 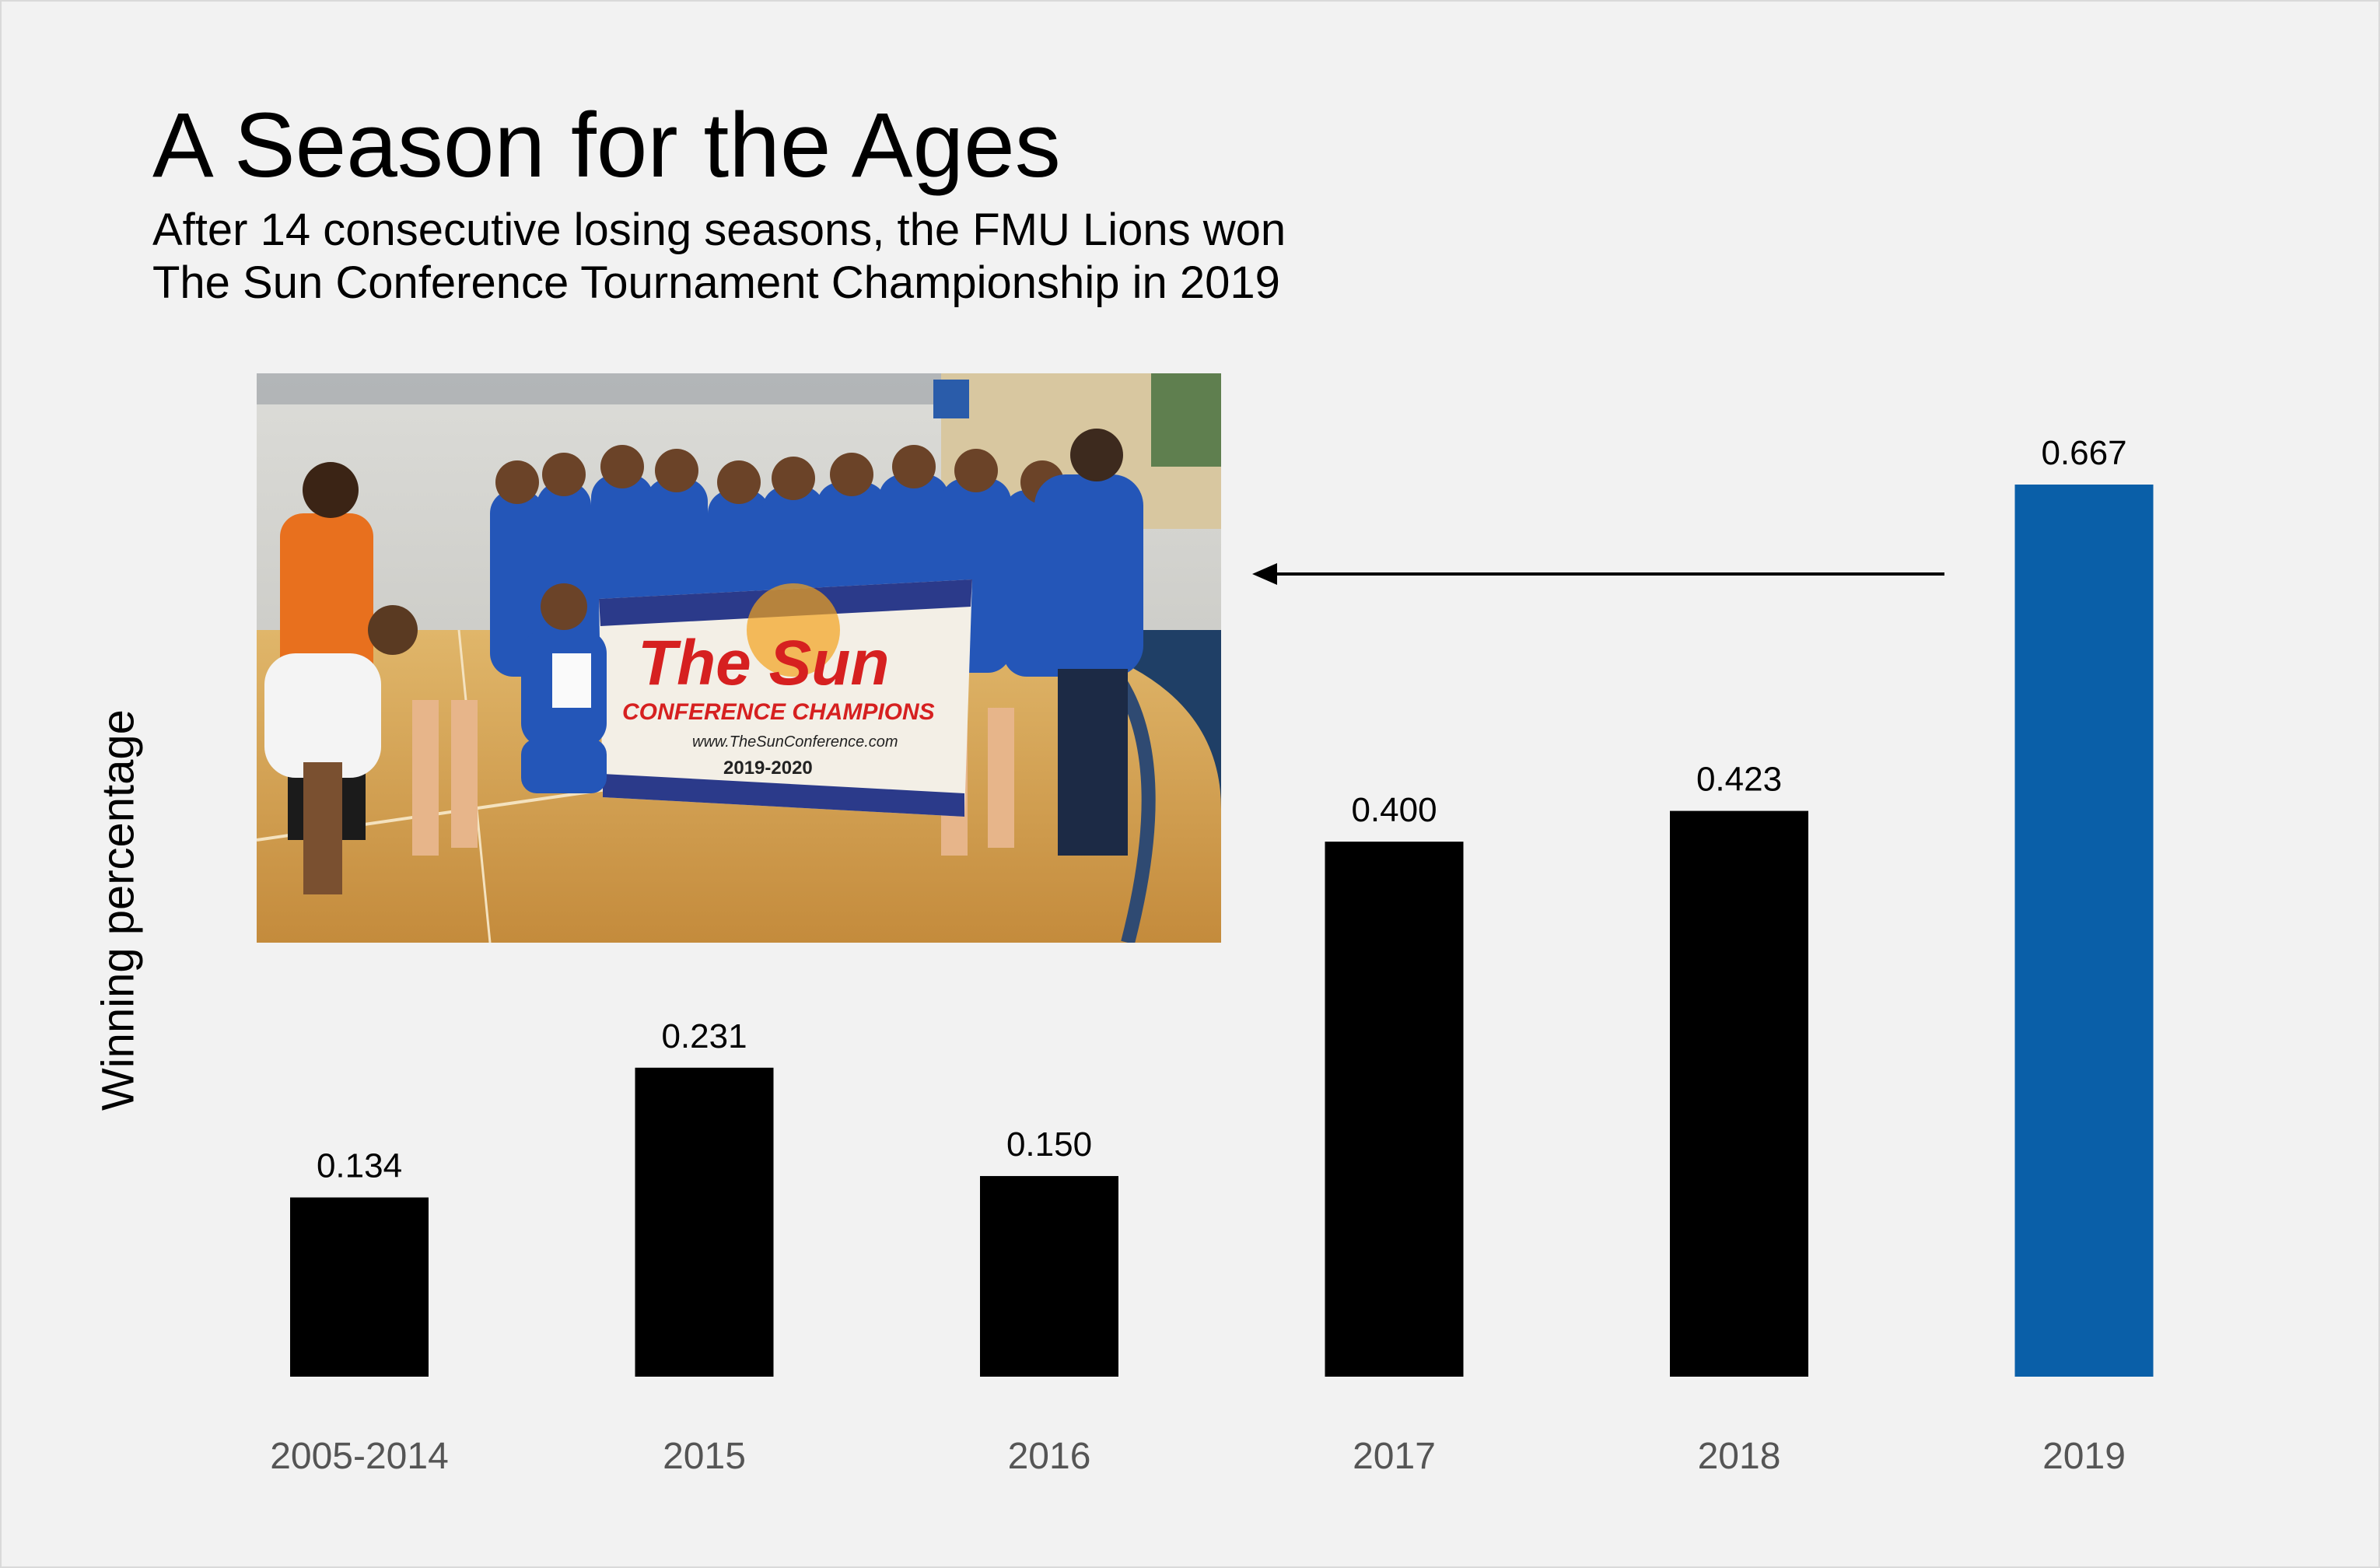 I want to click on banner-line-3: www.TheSunConference.com, so click(x=795, y=742).